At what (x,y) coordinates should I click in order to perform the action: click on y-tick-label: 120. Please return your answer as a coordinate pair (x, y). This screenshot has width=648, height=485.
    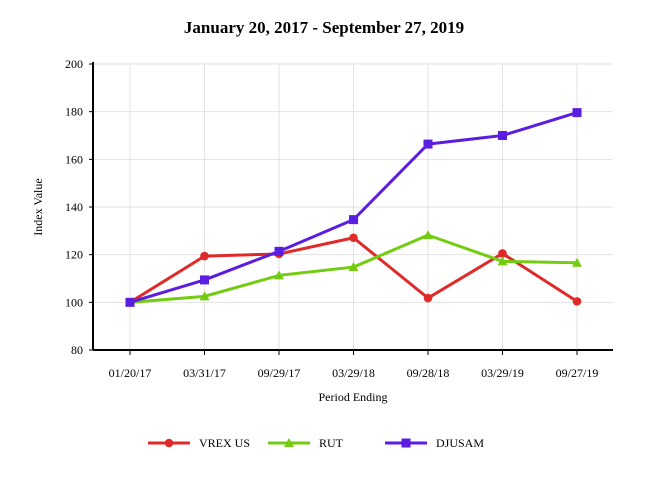
    Looking at the image, I should click on (74, 255).